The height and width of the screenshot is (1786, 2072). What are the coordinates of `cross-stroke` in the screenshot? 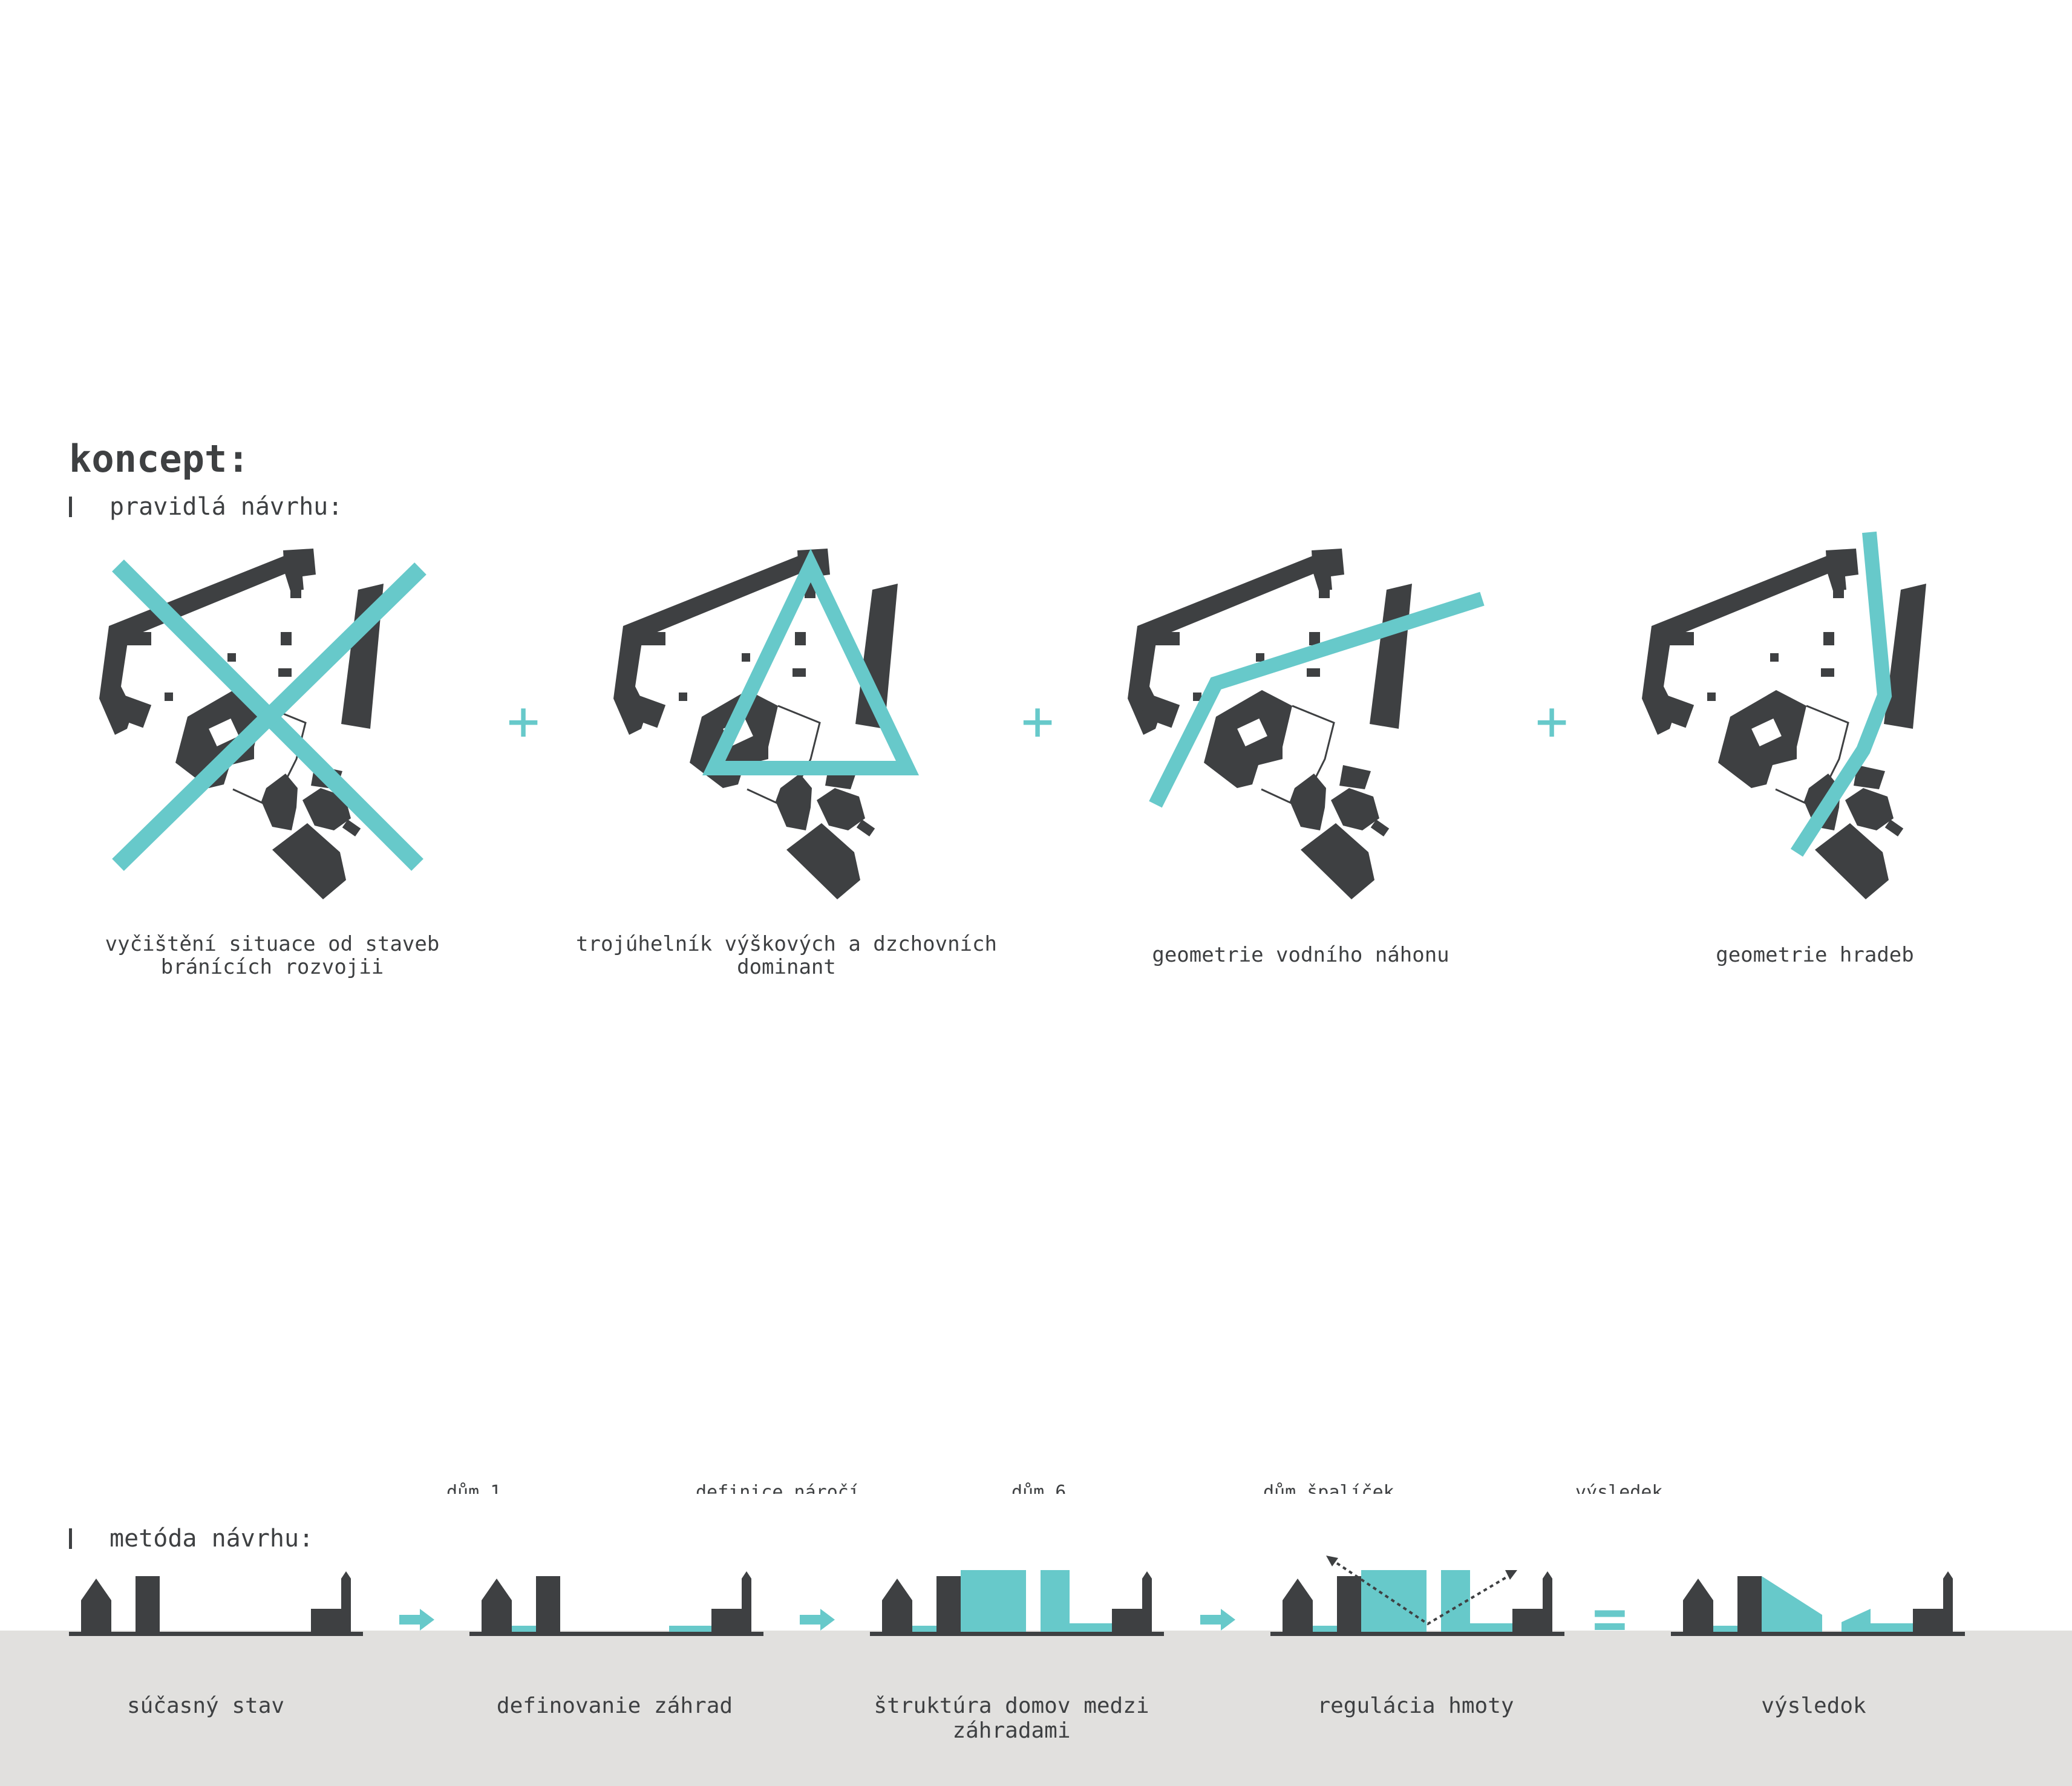 It's located at (269, 717).